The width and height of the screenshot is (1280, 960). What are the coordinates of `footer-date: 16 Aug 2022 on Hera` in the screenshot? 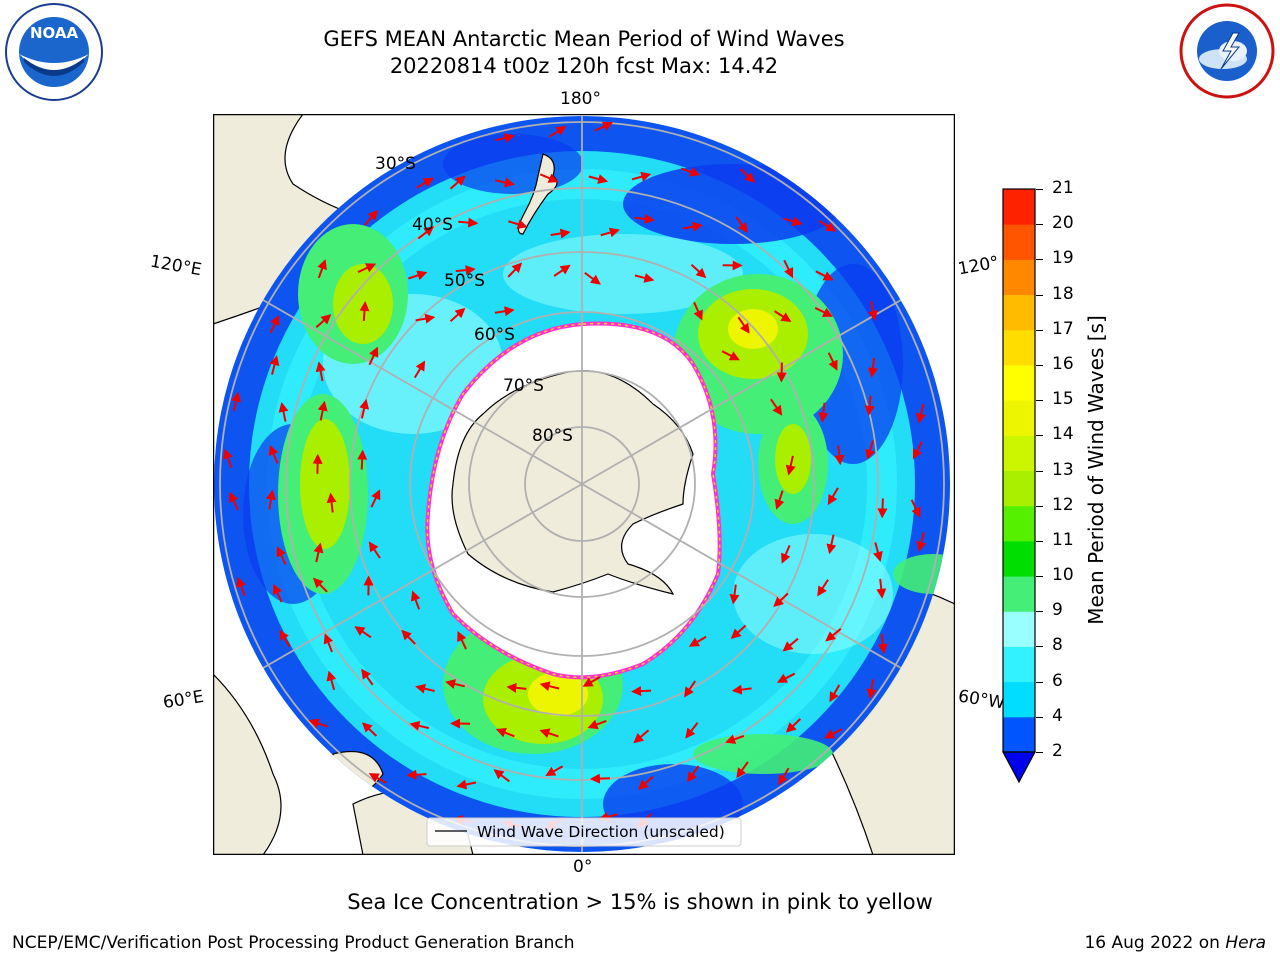 It's located at (1175, 943).